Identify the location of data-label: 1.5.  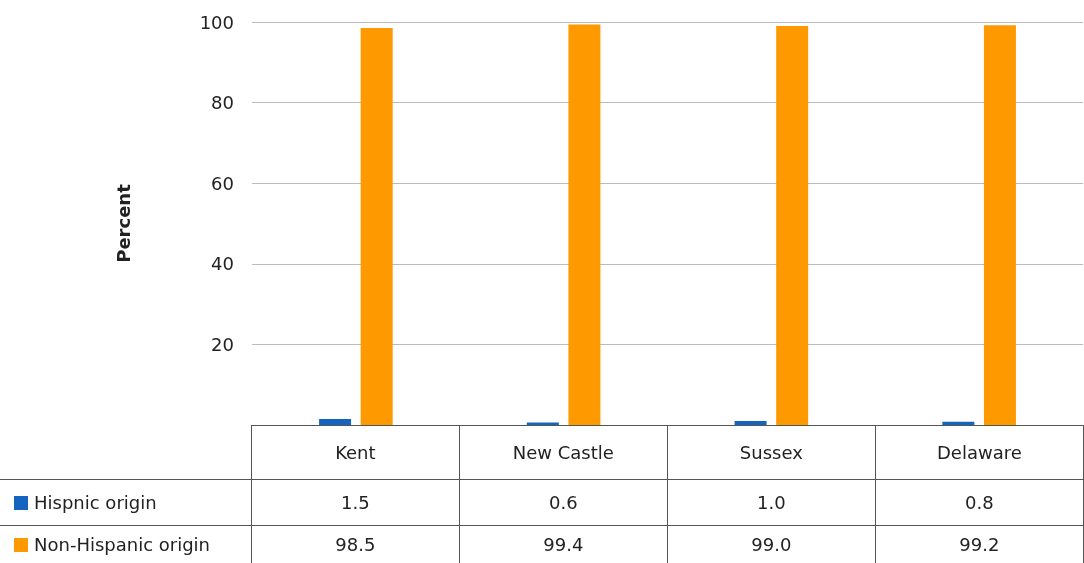
(355, 502).